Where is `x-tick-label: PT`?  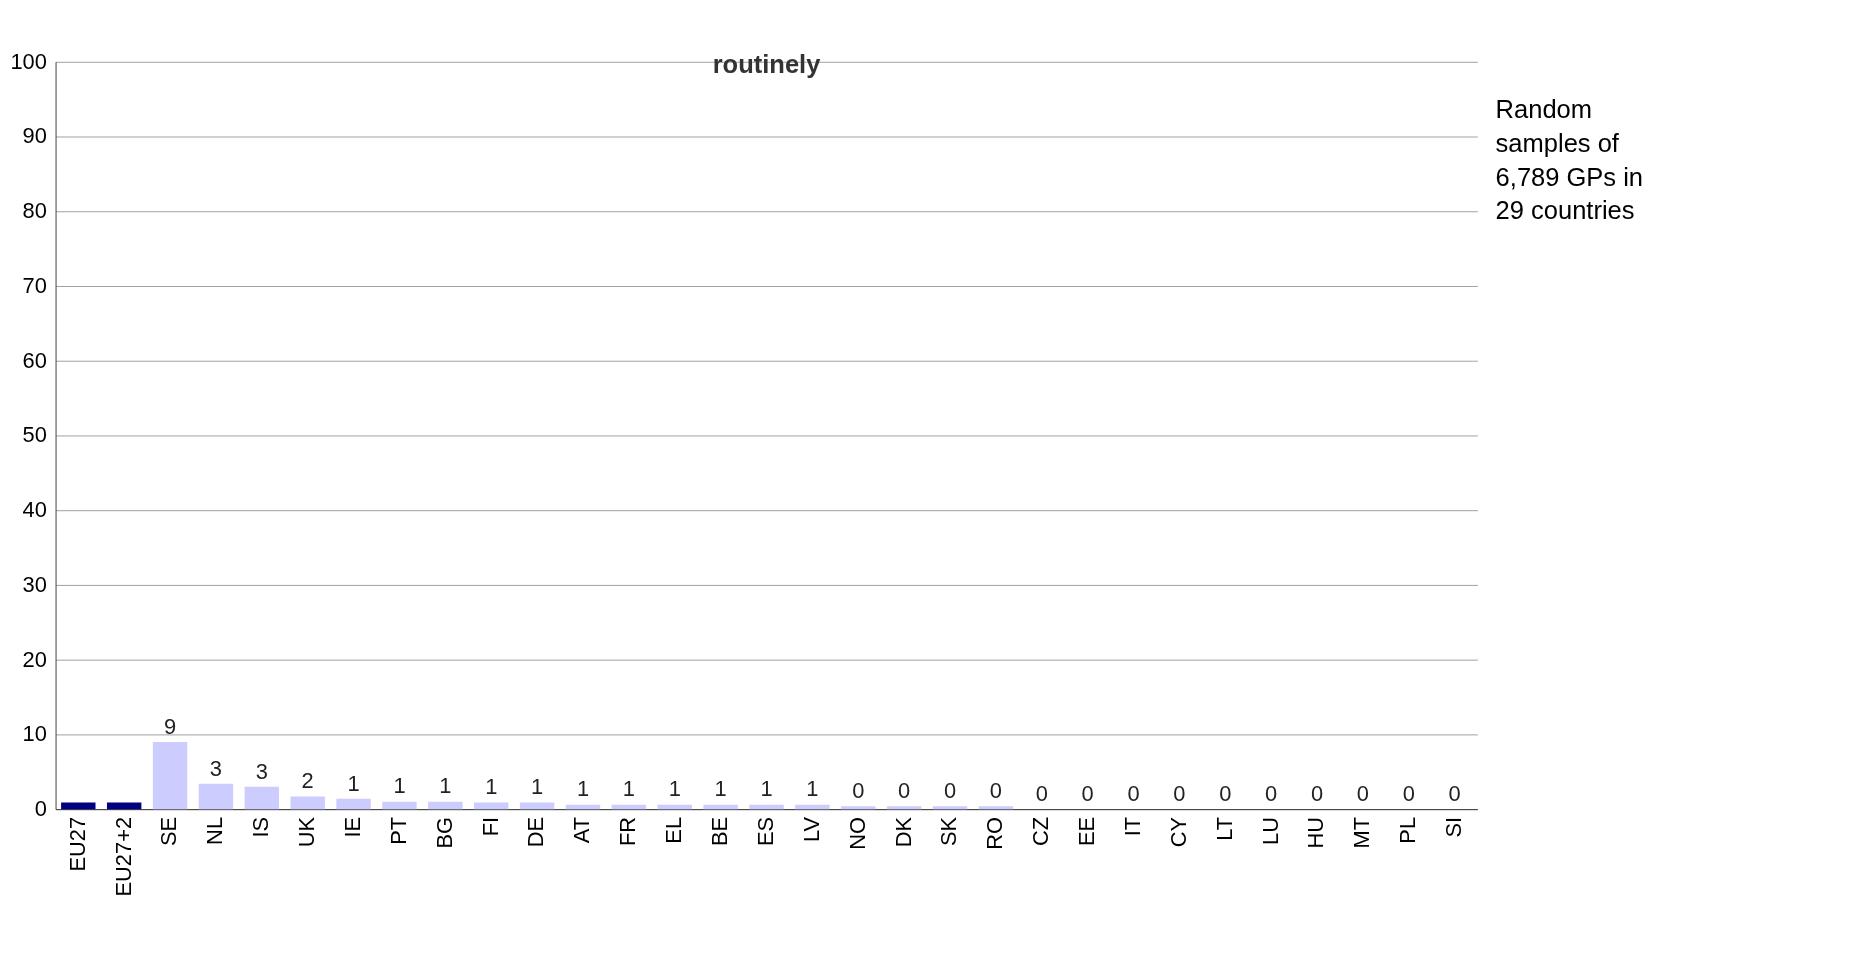 x-tick-label: PT is located at coordinates (398, 830).